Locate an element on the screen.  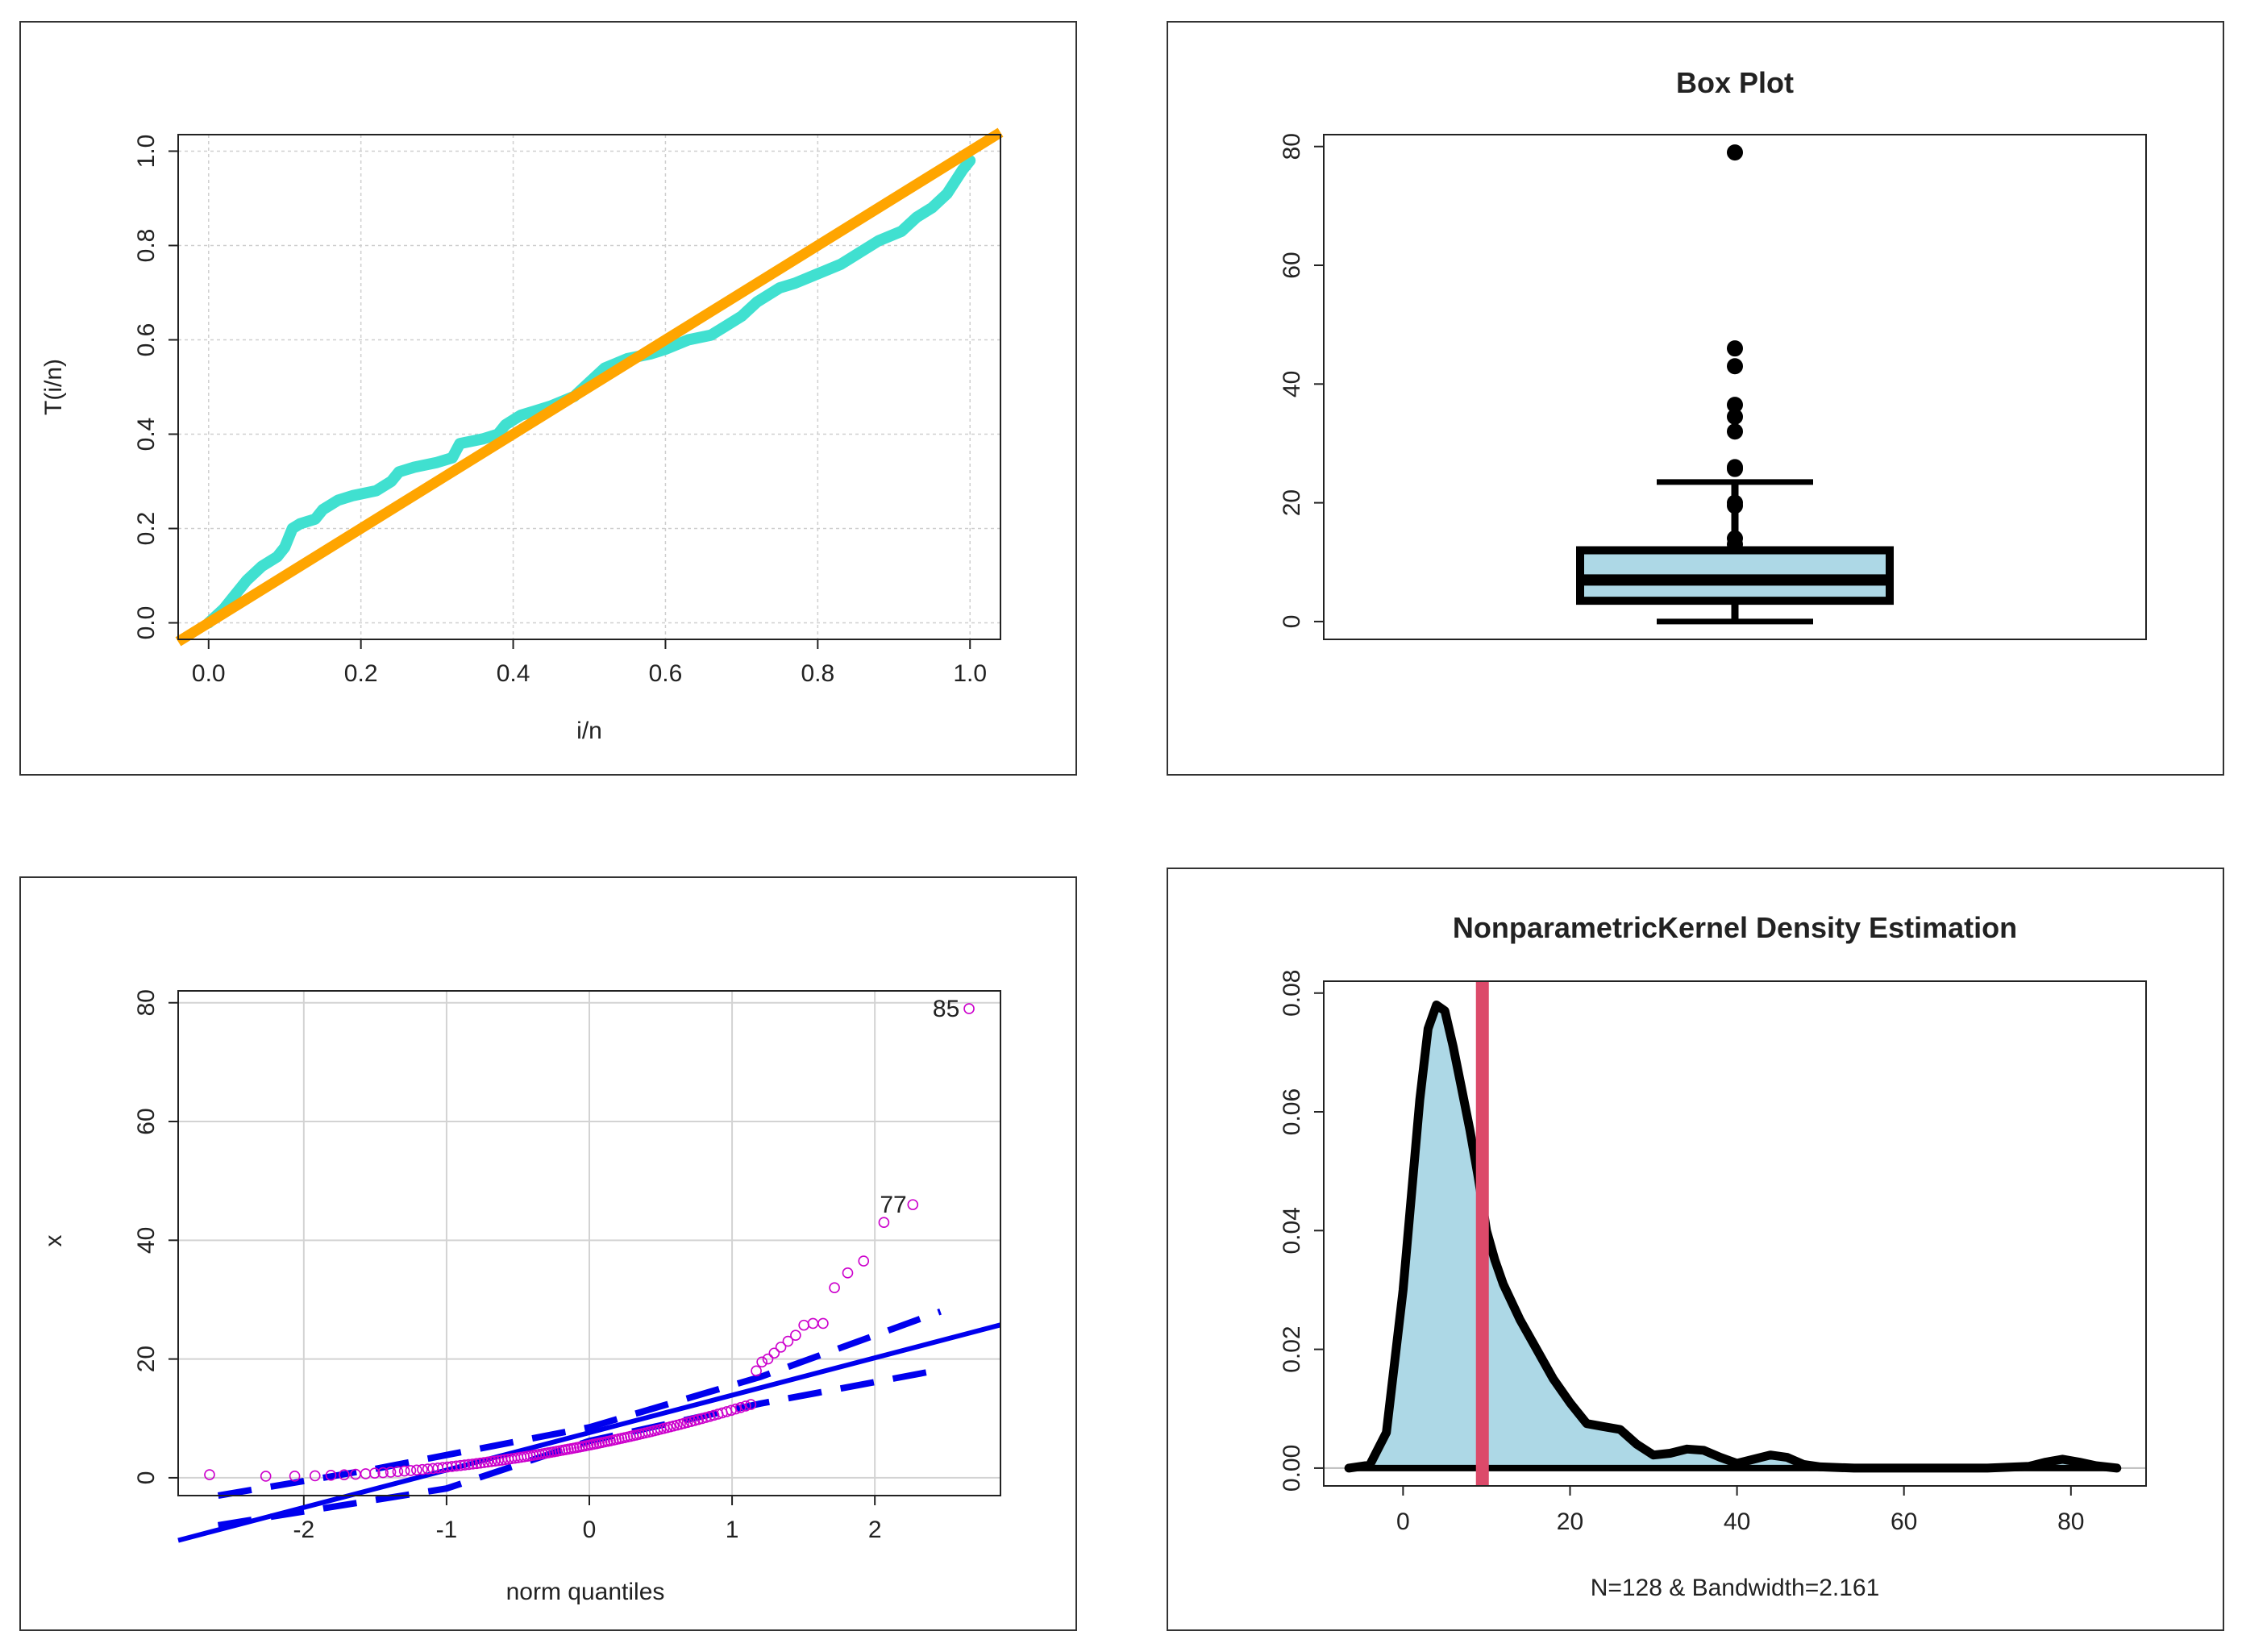
kde-x-tick-label: 60 is located at coordinates (1904, 1521).